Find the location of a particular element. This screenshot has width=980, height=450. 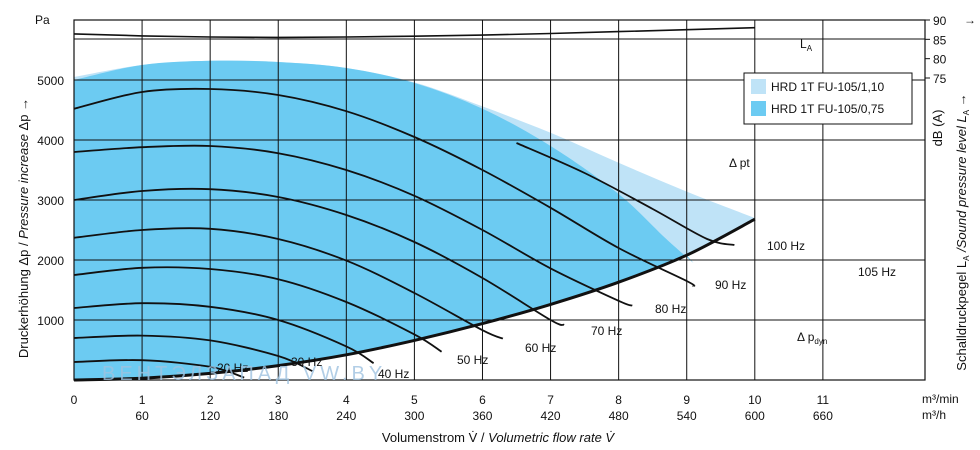

y-tick: 3000 is located at coordinates (50, 201).